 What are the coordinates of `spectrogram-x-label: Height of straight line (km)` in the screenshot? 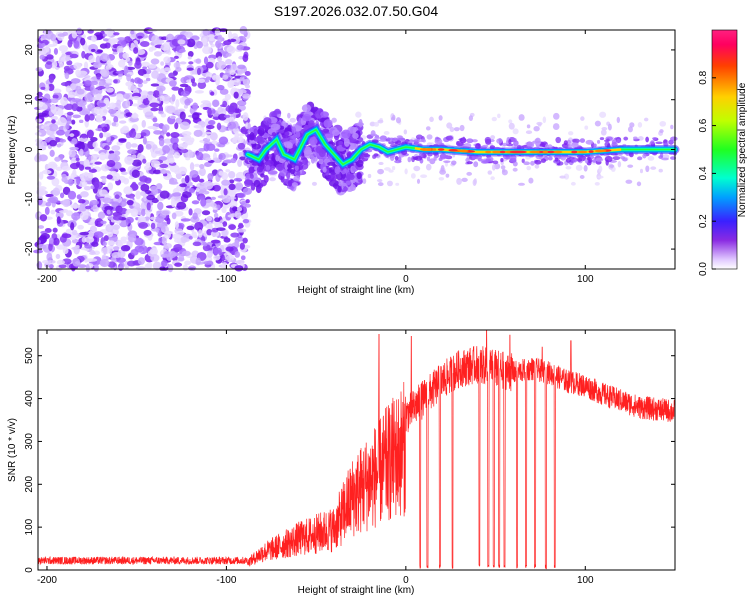 It's located at (356, 290).